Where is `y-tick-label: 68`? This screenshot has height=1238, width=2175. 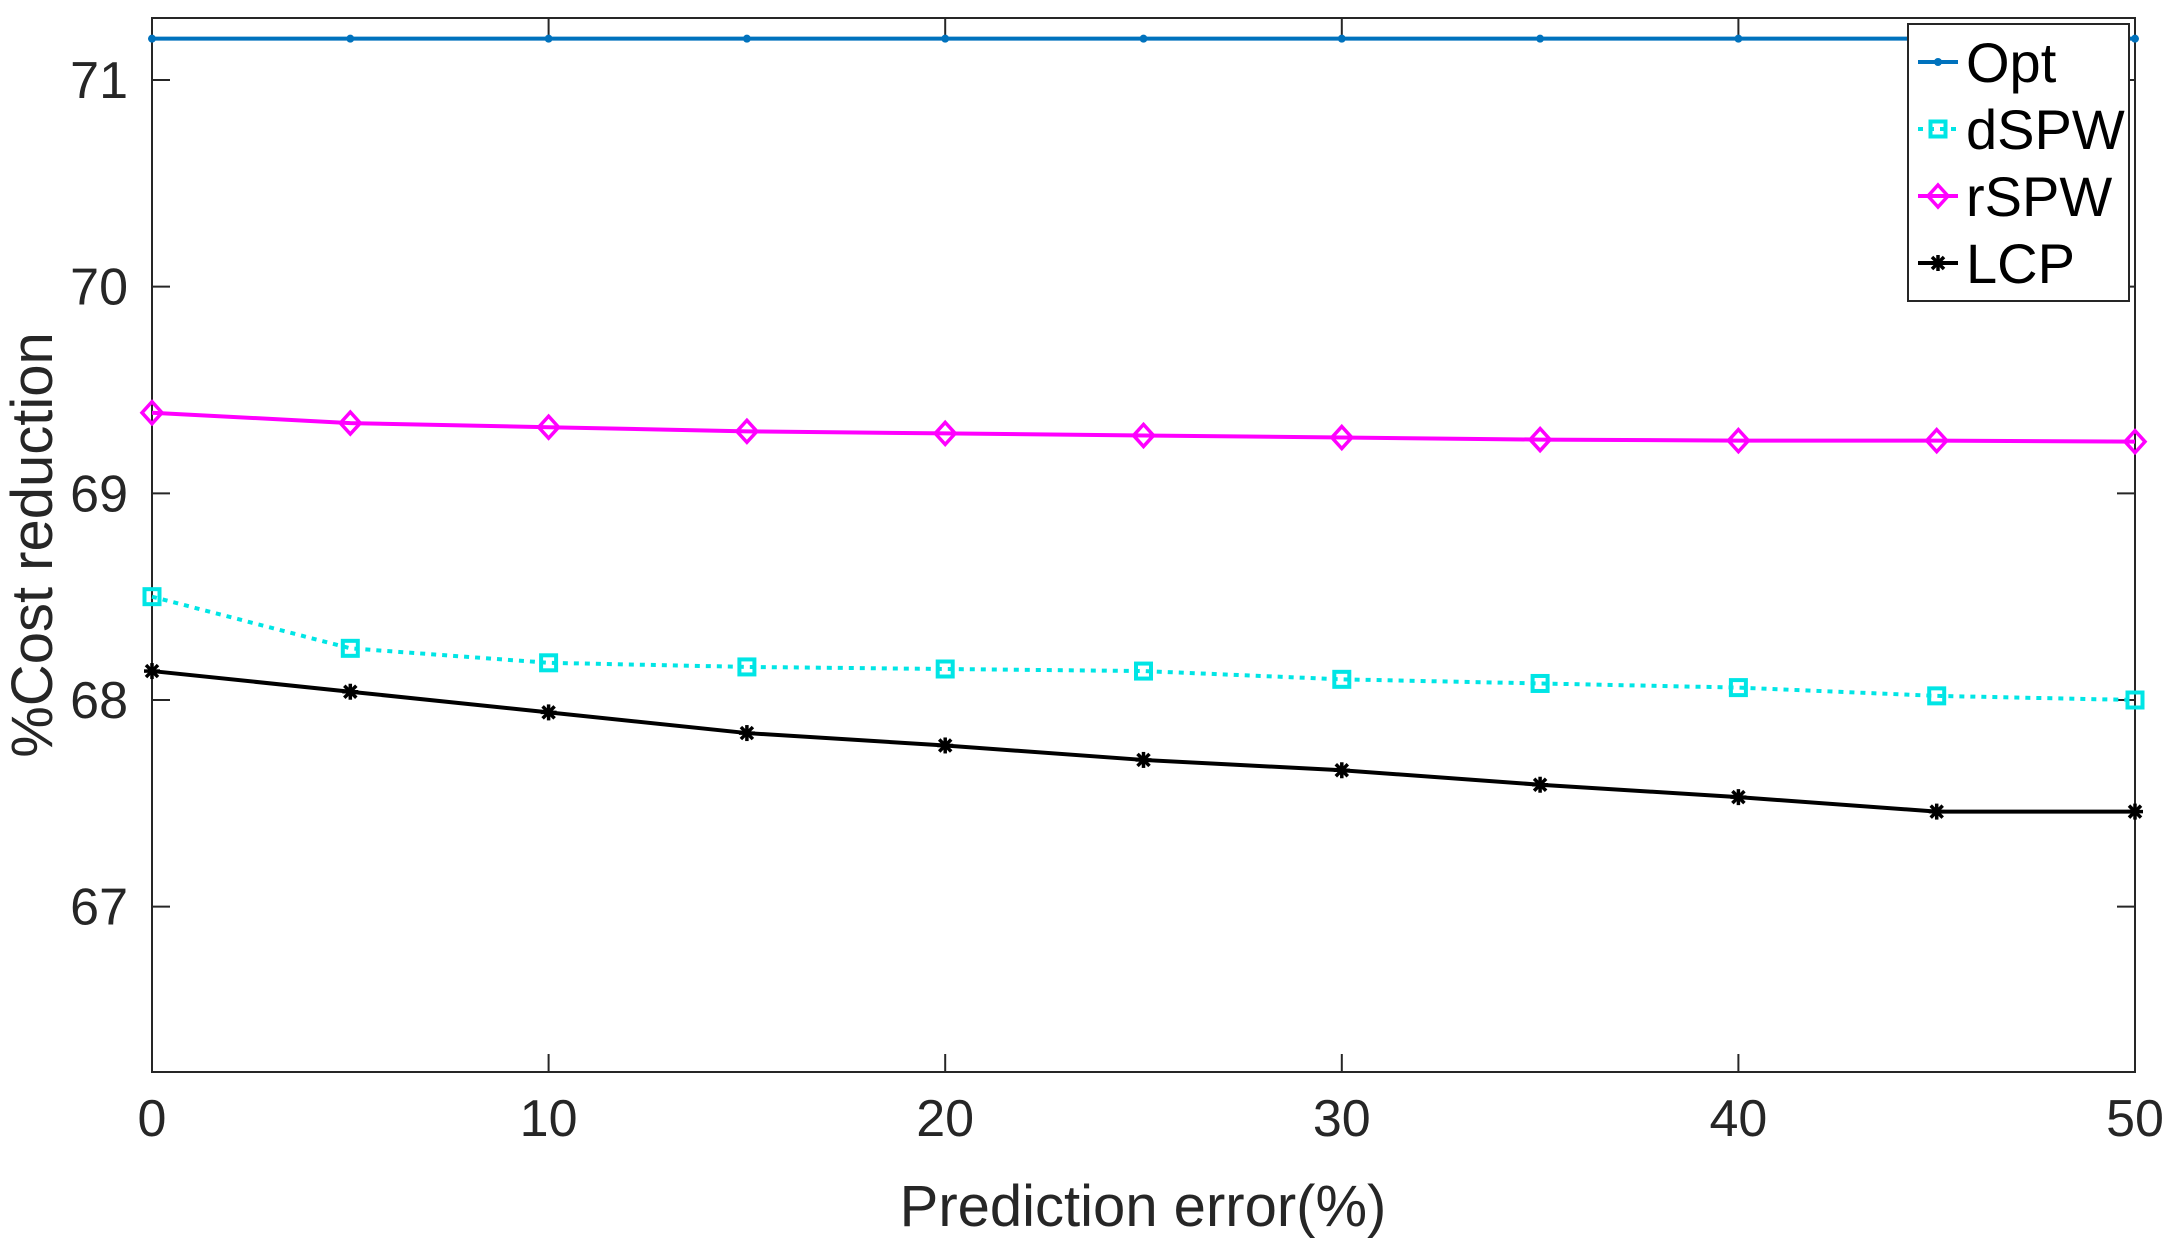 y-tick-label: 68 is located at coordinates (99, 701).